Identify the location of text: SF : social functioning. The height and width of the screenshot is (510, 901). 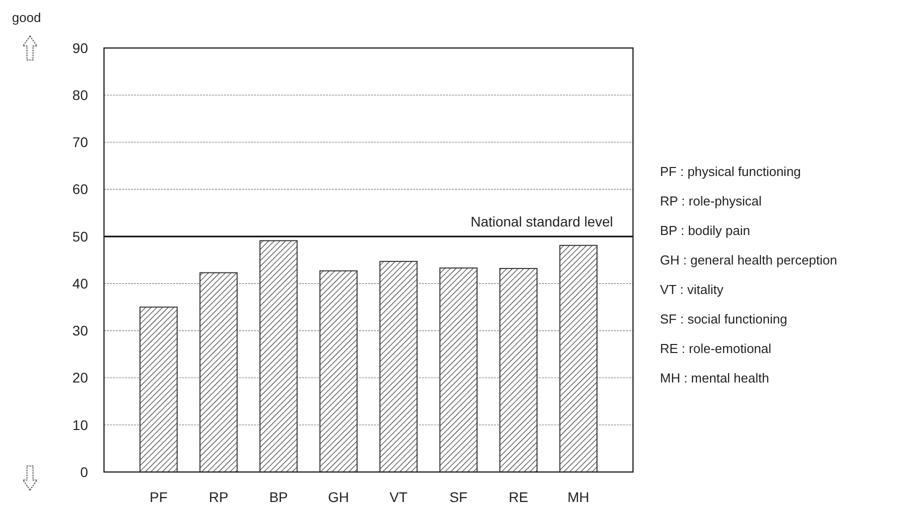
(724, 319).